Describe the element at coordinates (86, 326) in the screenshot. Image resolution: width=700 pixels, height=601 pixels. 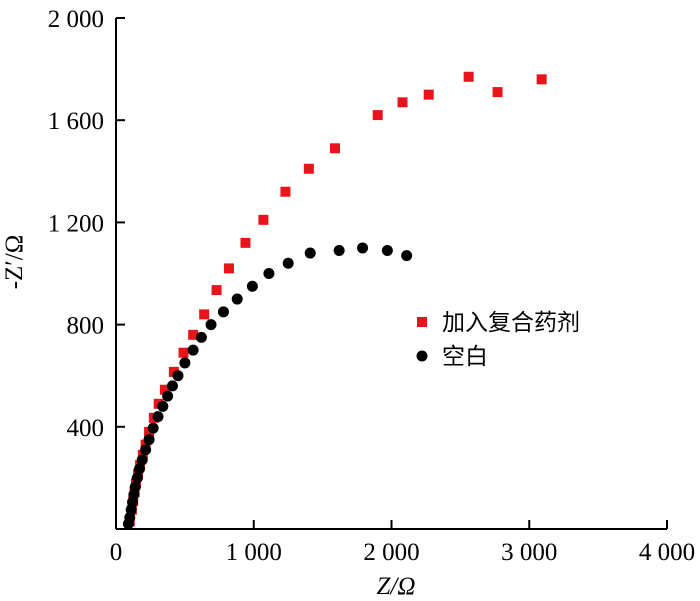
I see `y-tick-label: 800` at that location.